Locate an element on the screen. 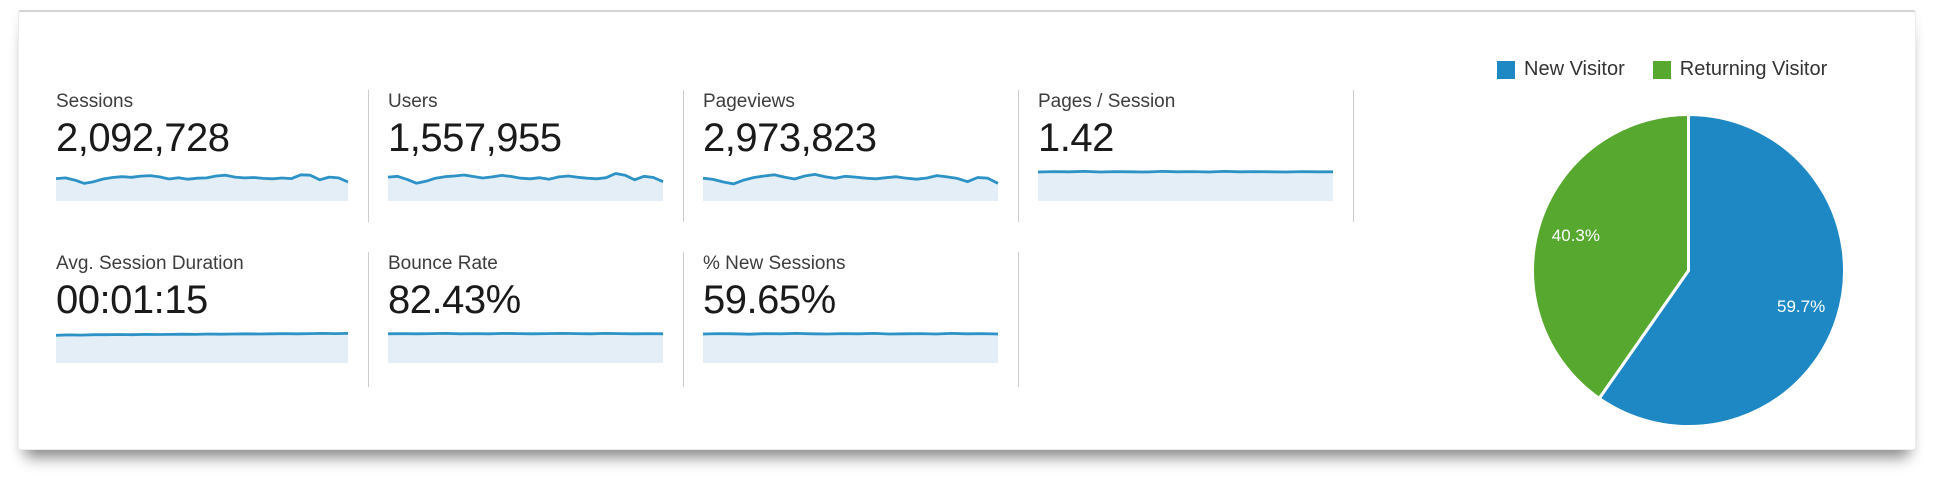 The image size is (1934, 492). metric-value: 82.43% is located at coordinates (454, 300).